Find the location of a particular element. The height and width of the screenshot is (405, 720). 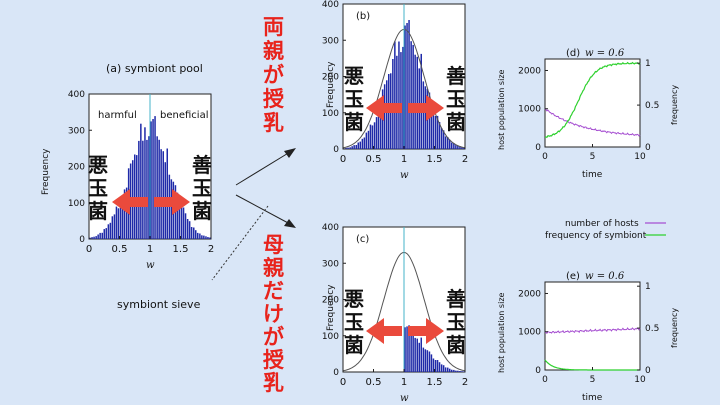

panel-b-ylabel: Frequency is located at coordinates (331, 84).